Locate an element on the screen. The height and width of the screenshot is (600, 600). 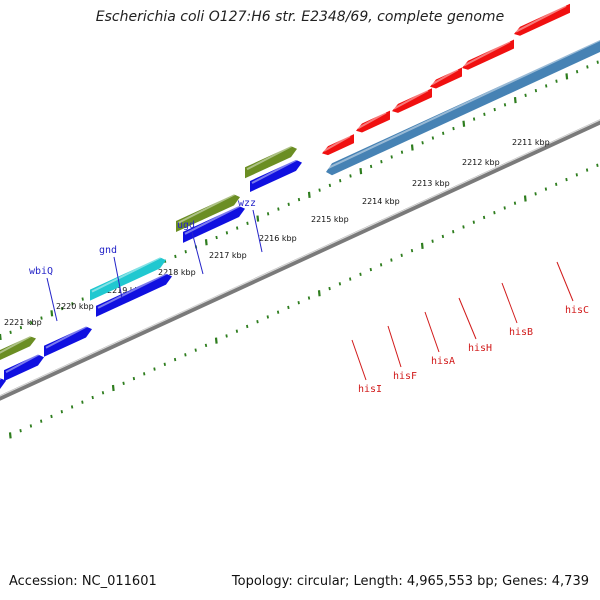
ruler-label: 2214 kbp is located at coordinates (381, 201).